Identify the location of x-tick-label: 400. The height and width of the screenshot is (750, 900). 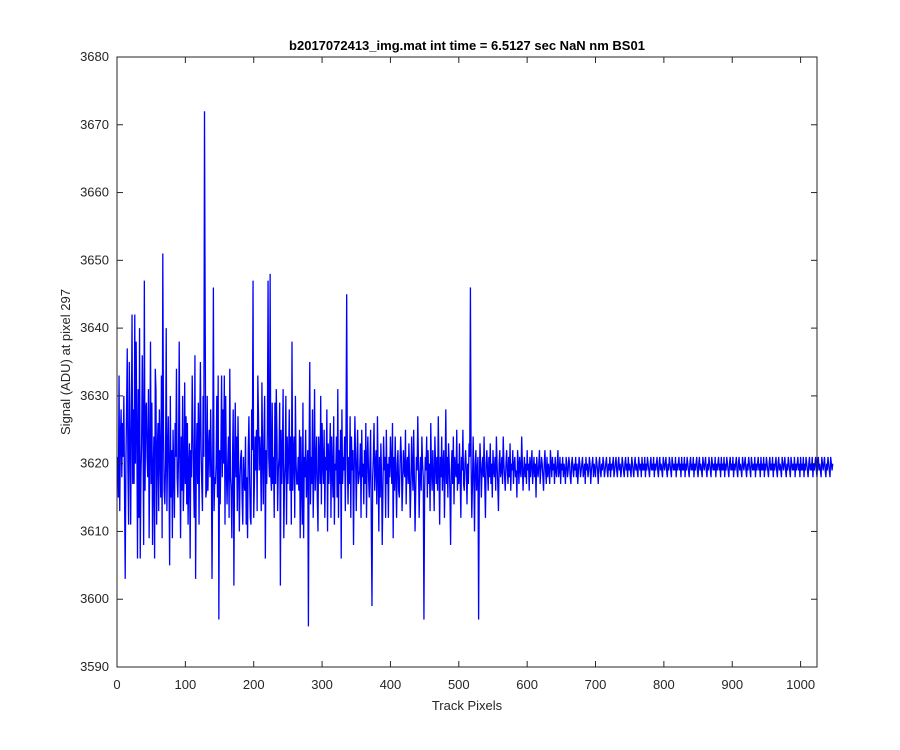
(391, 684).